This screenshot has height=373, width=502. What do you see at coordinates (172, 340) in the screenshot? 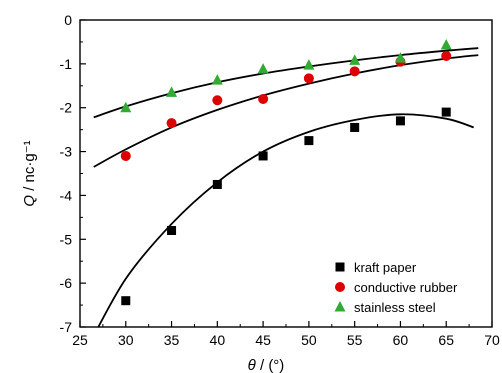
I see `x-tick-label: 35` at bounding box center [172, 340].